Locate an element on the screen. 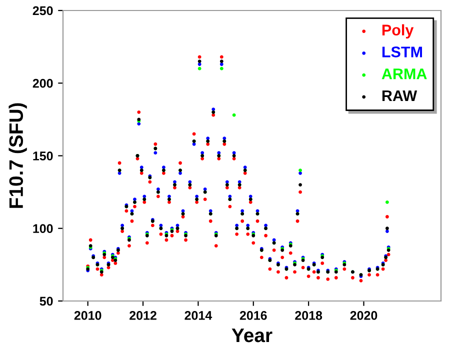  y-tick-label: 250 is located at coordinates (42, 11).